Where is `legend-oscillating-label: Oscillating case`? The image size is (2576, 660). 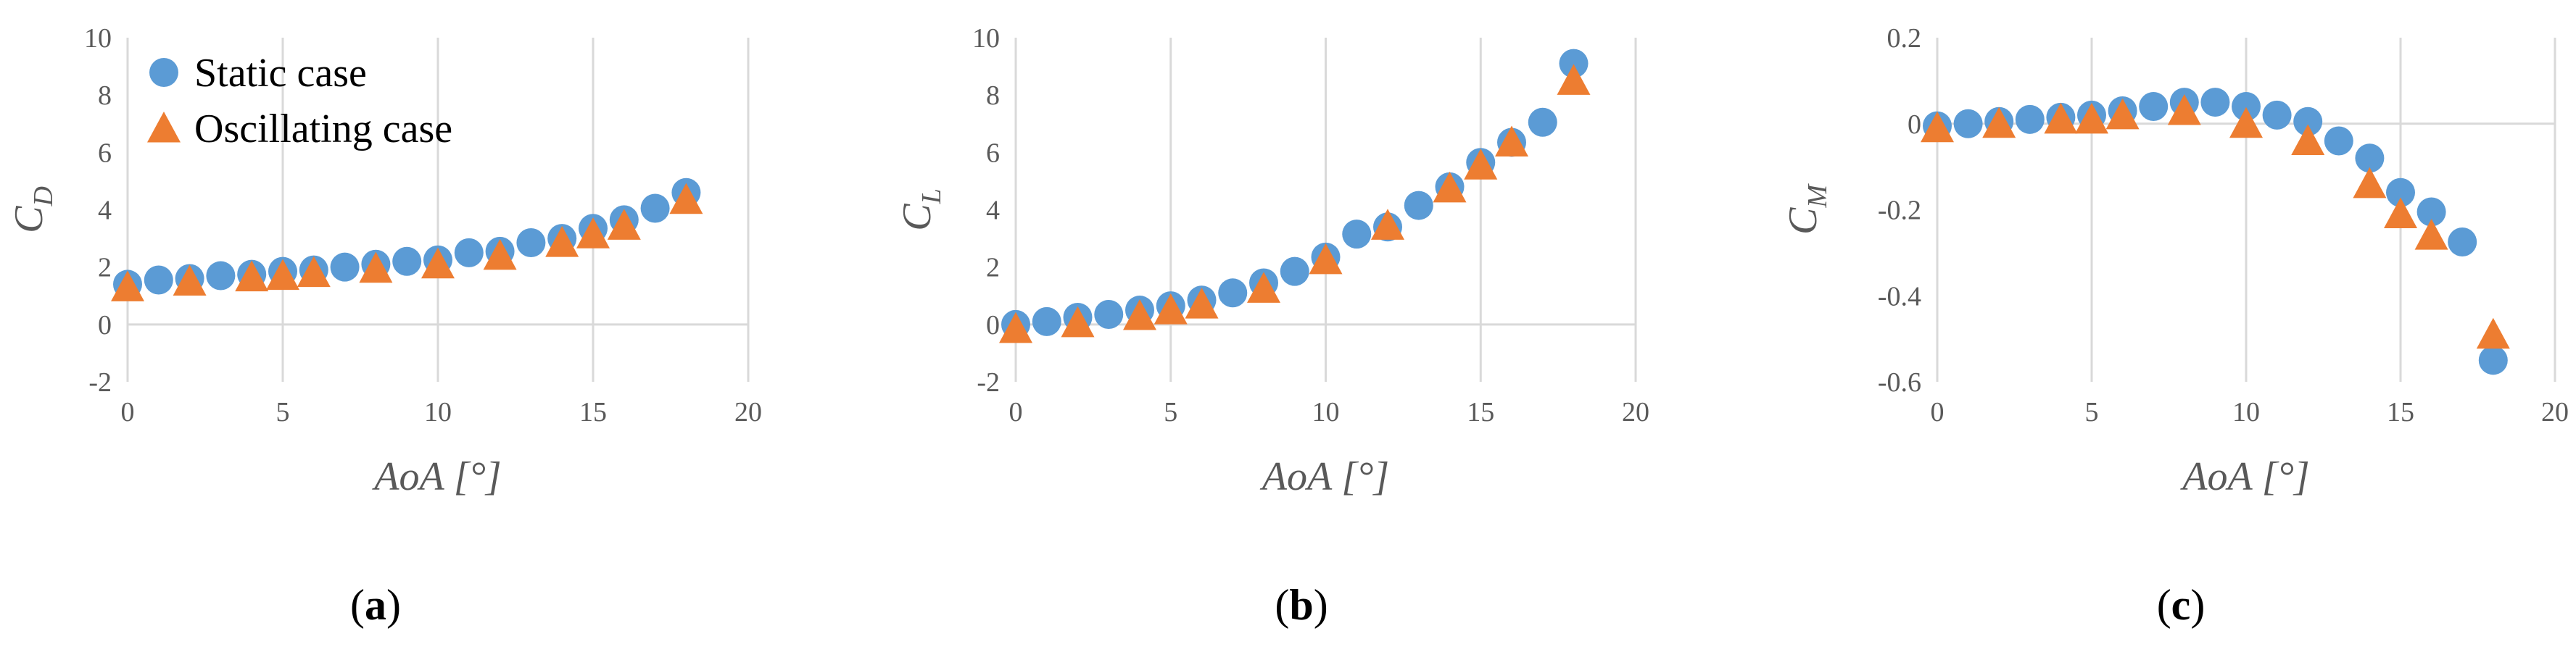 legend-oscillating-label: Oscillating case is located at coordinates (323, 128).